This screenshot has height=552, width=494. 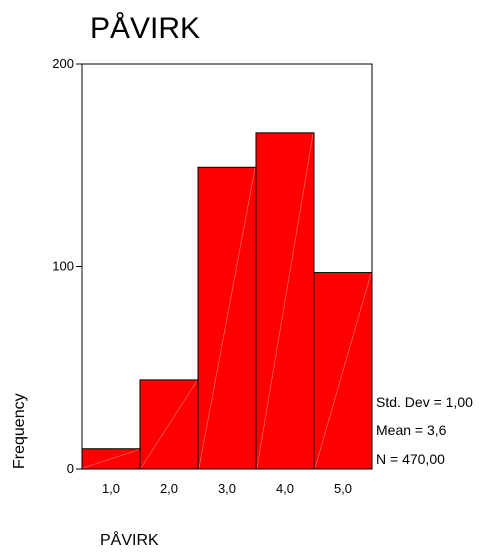 I want to click on x-tick-label: 3,0, so click(x=227, y=488).